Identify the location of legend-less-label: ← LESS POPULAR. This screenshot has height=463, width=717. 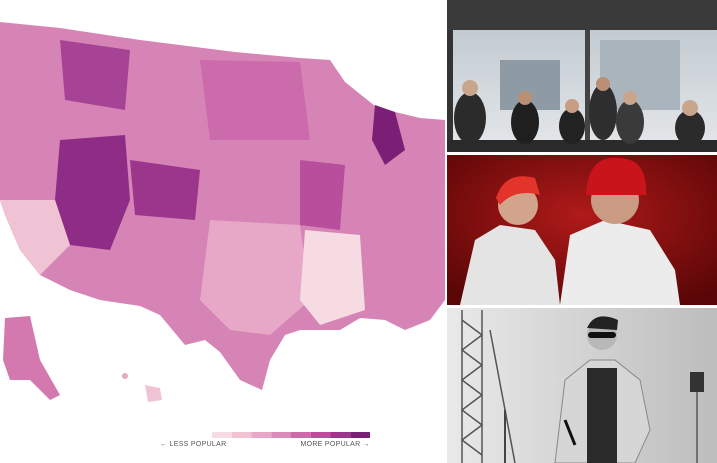
(193, 444).